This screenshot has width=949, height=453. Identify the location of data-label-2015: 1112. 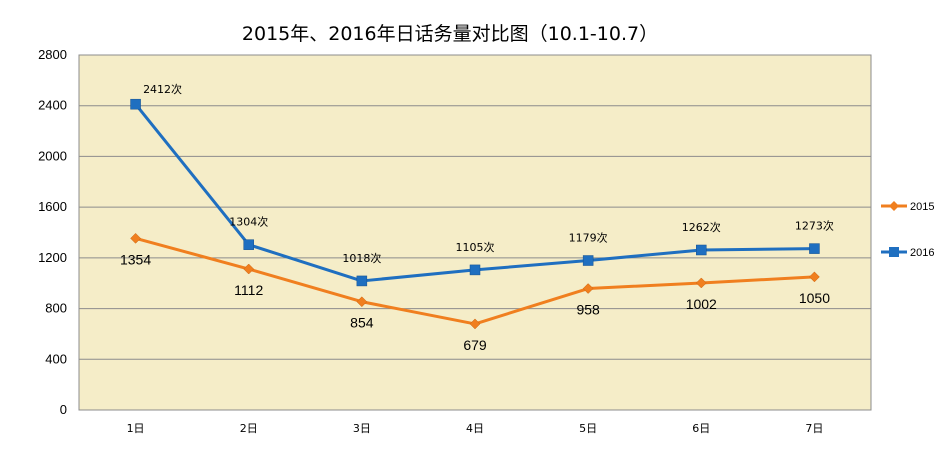
(248, 290).